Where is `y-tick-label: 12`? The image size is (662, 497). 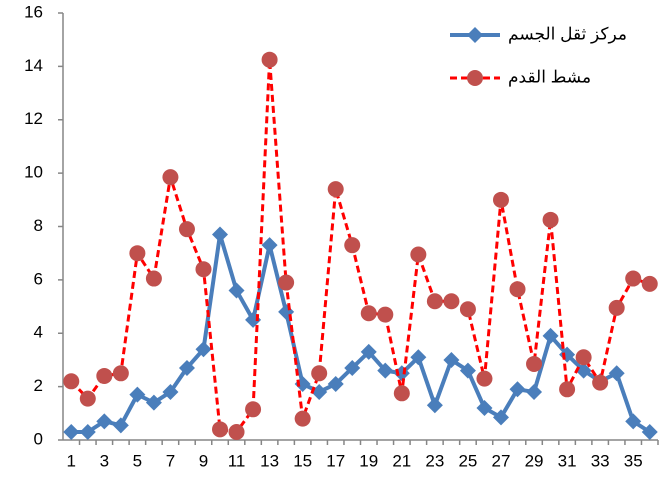 y-tick-label: 12 is located at coordinates (33, 118).